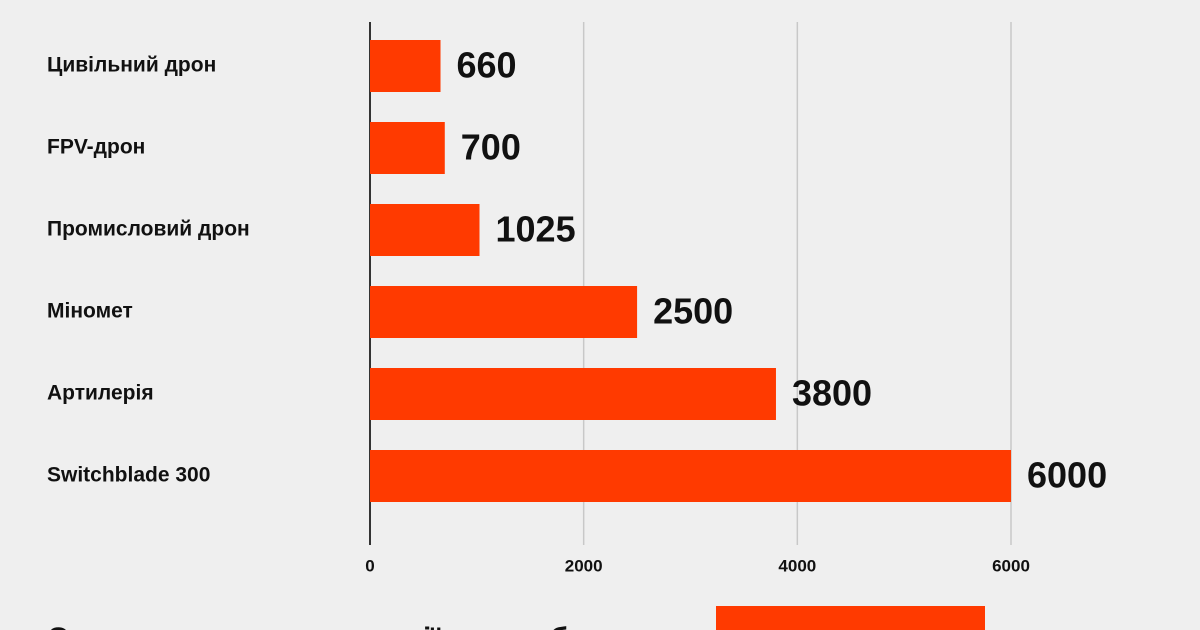  Describe the element at coordinates (148, 229) in the screenshot. I see `category-label: Промисловий дрон` at that location.